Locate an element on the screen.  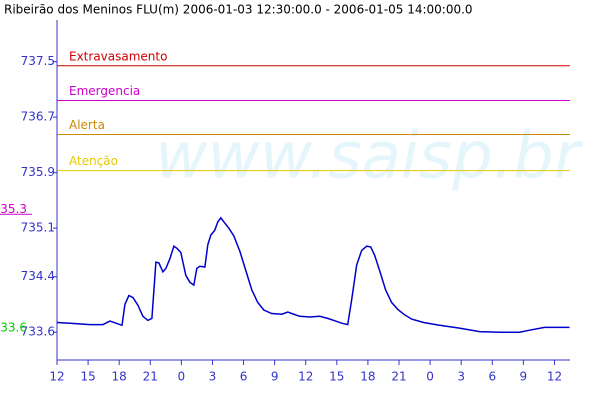
threshold-label: Emergencia is located at coordinates (104, 91).